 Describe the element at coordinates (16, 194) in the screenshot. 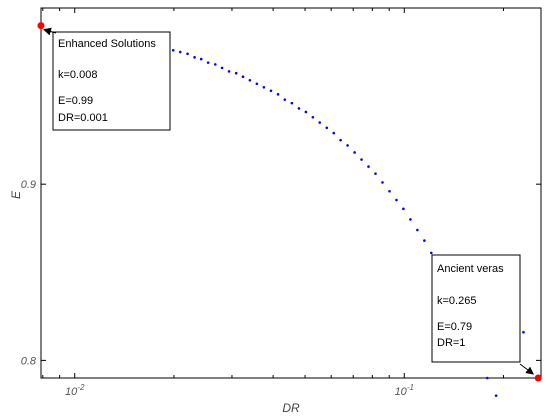

I see `y-axis-label: E` at that location.